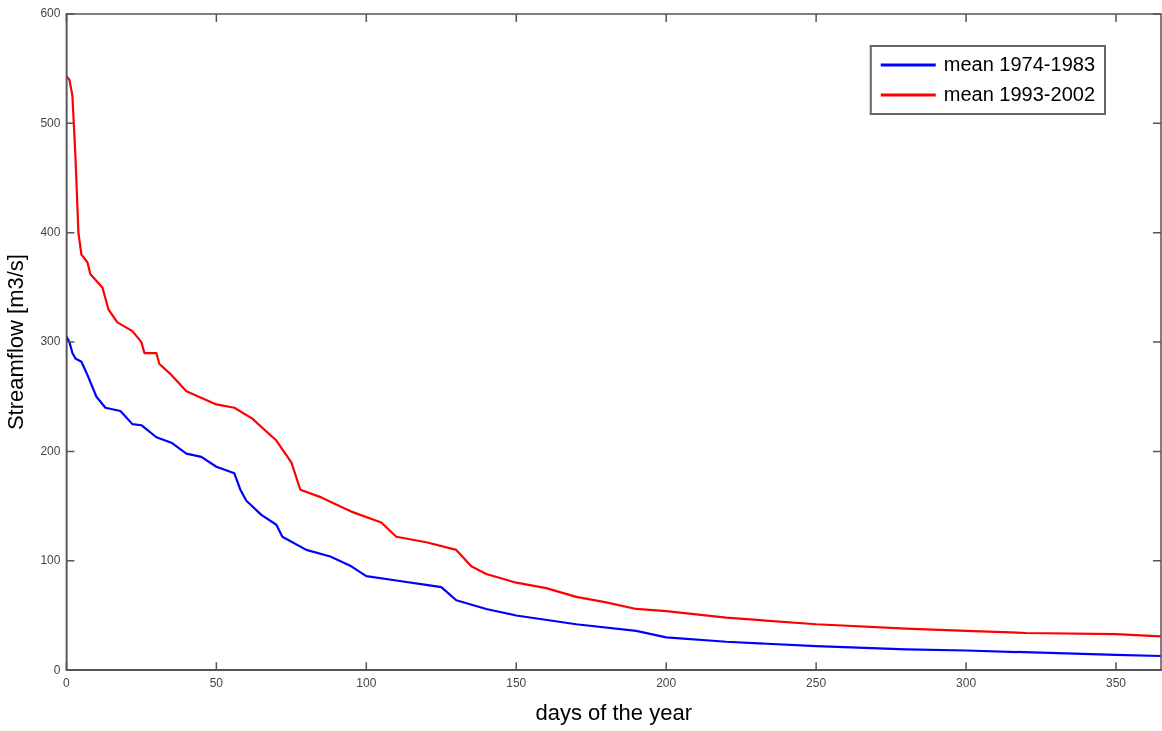  I want to click on x-tick-label: 50, so click(216, 682).